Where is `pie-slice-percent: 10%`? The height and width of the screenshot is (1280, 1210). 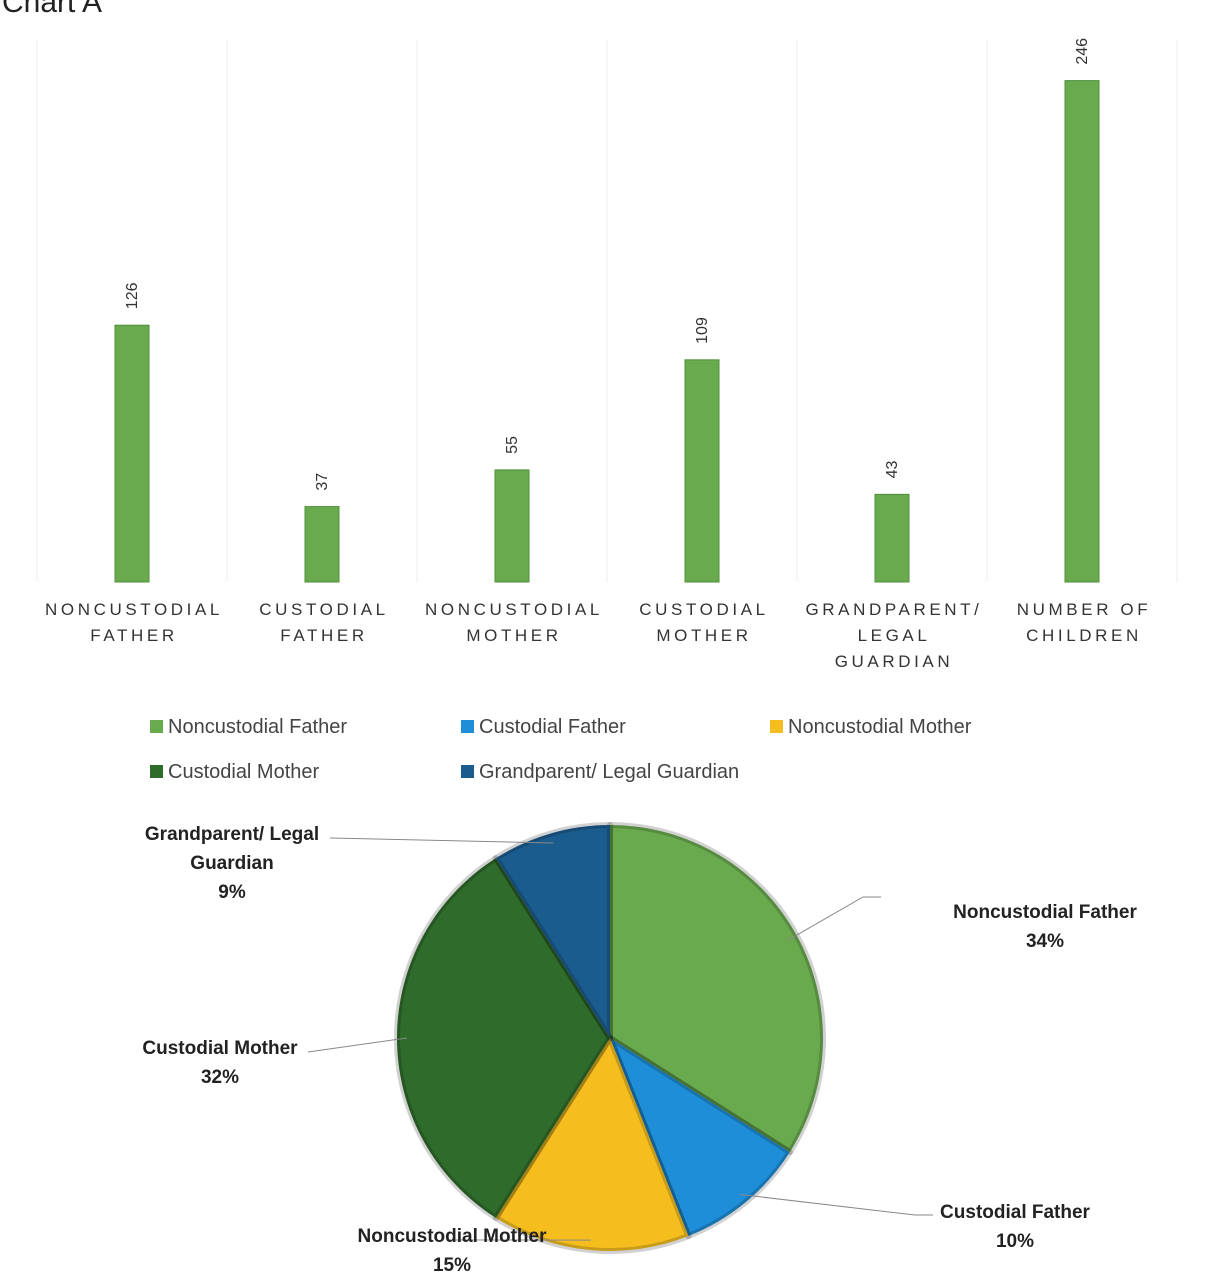 pie-slice-percent: 10% is located at coordinates (1015, 1241).